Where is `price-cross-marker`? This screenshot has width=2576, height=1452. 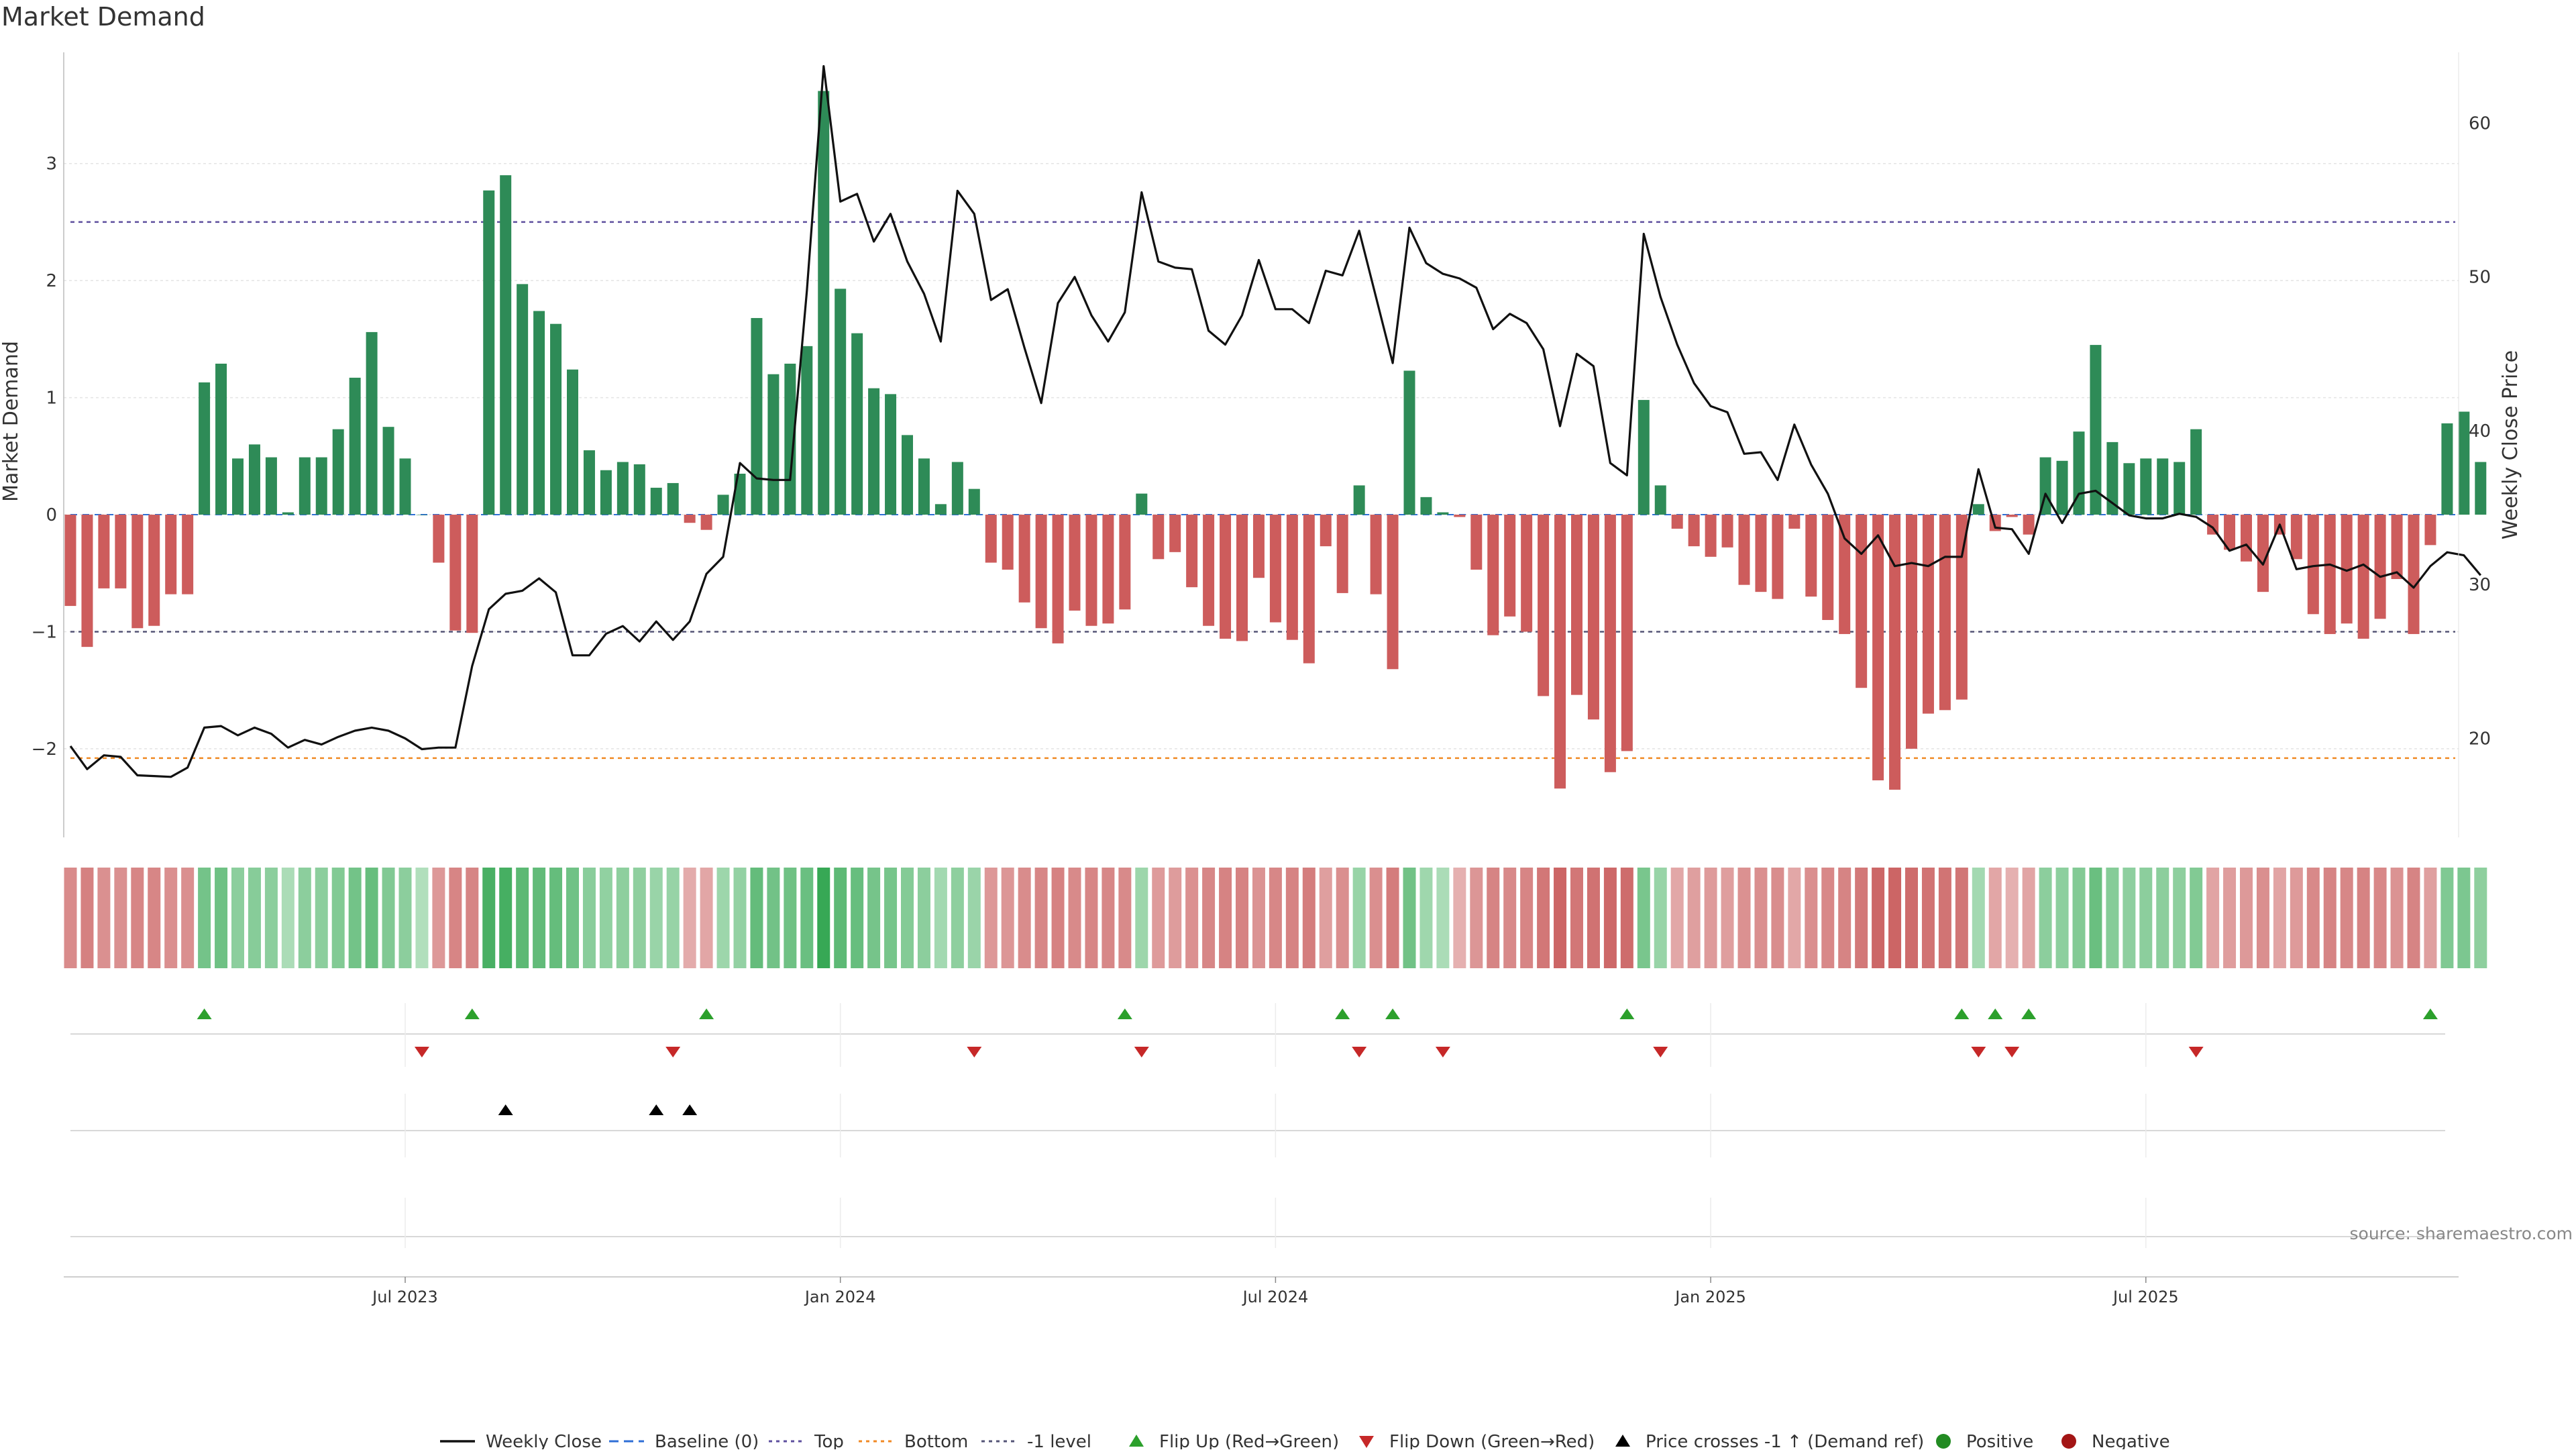 price-cross-marker is located at coordinates (505, 1109).